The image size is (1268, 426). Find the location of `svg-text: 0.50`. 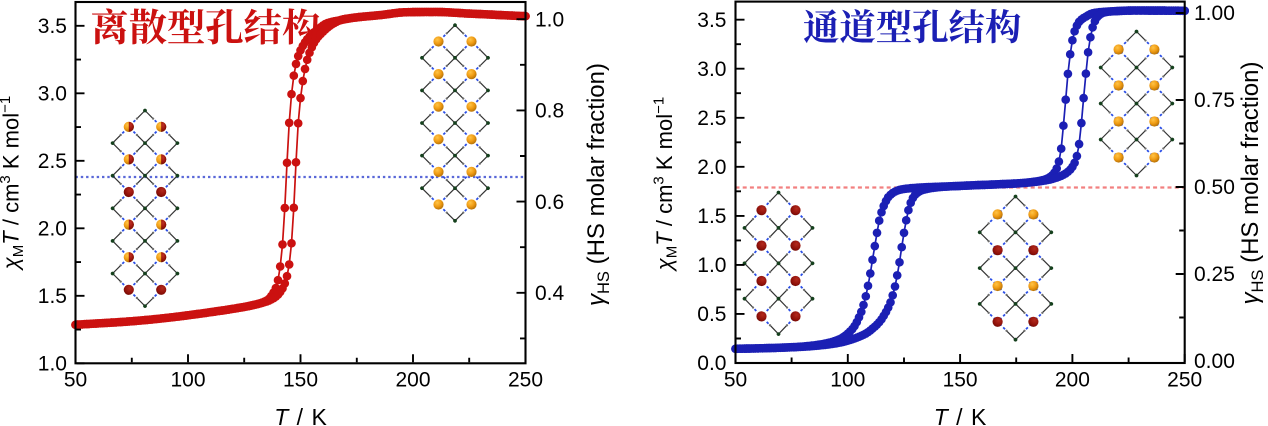

svg-text: 0.50 is located at coordinates (1214, 187).